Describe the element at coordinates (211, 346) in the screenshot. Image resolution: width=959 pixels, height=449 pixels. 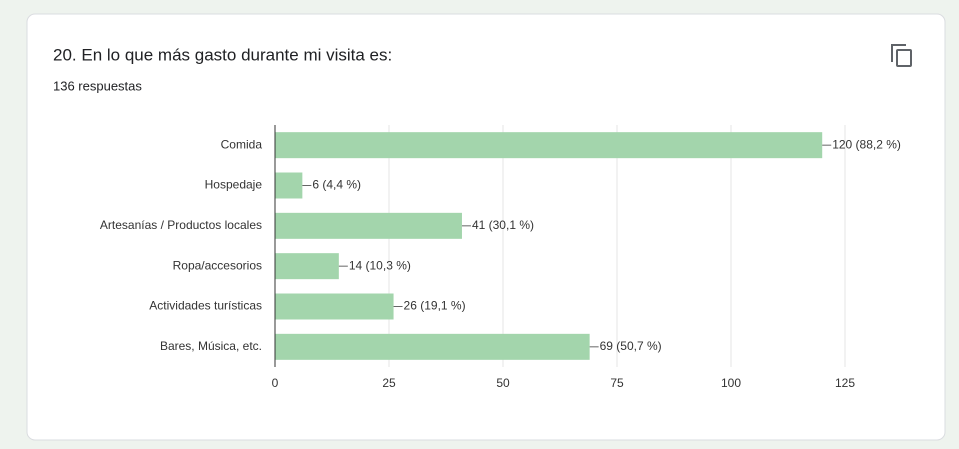
I see `y-tick-label: Bares, Música, etc.` at that location.